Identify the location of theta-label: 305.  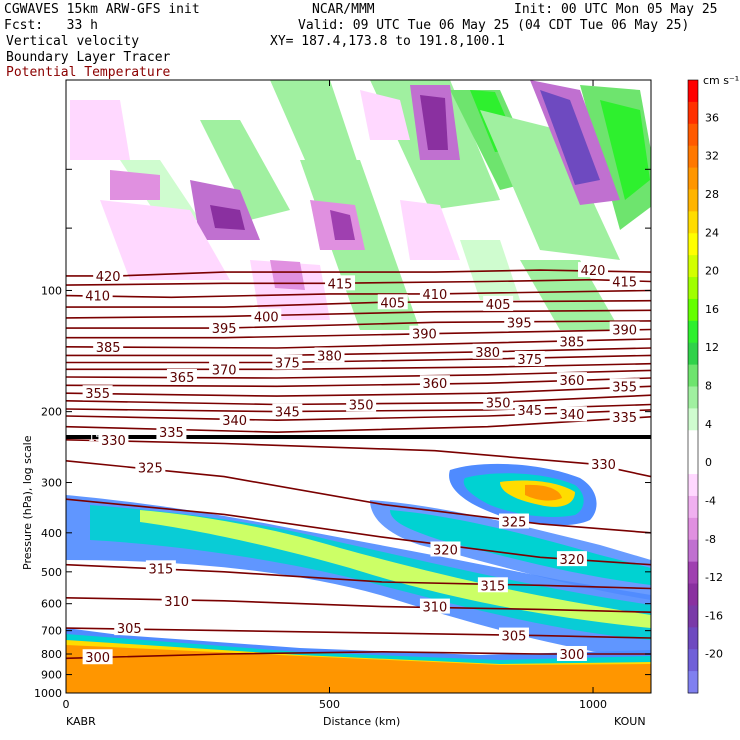
(514, 637).